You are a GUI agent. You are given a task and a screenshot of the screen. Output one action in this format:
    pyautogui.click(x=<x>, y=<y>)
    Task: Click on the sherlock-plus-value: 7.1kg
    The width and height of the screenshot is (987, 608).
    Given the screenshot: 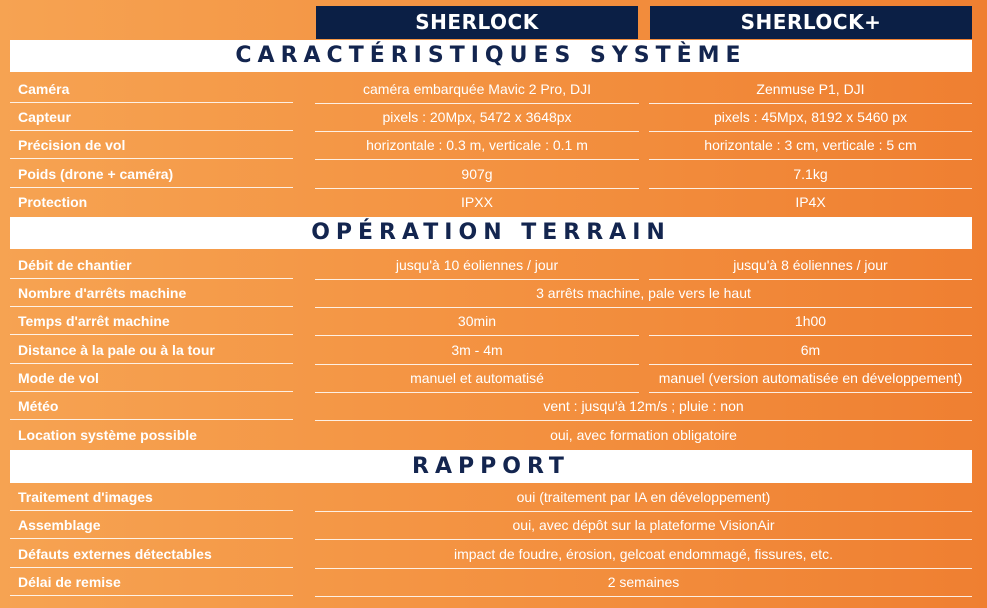 What is the action you would take?
    pyautogui.click(x=810, y=175)
    